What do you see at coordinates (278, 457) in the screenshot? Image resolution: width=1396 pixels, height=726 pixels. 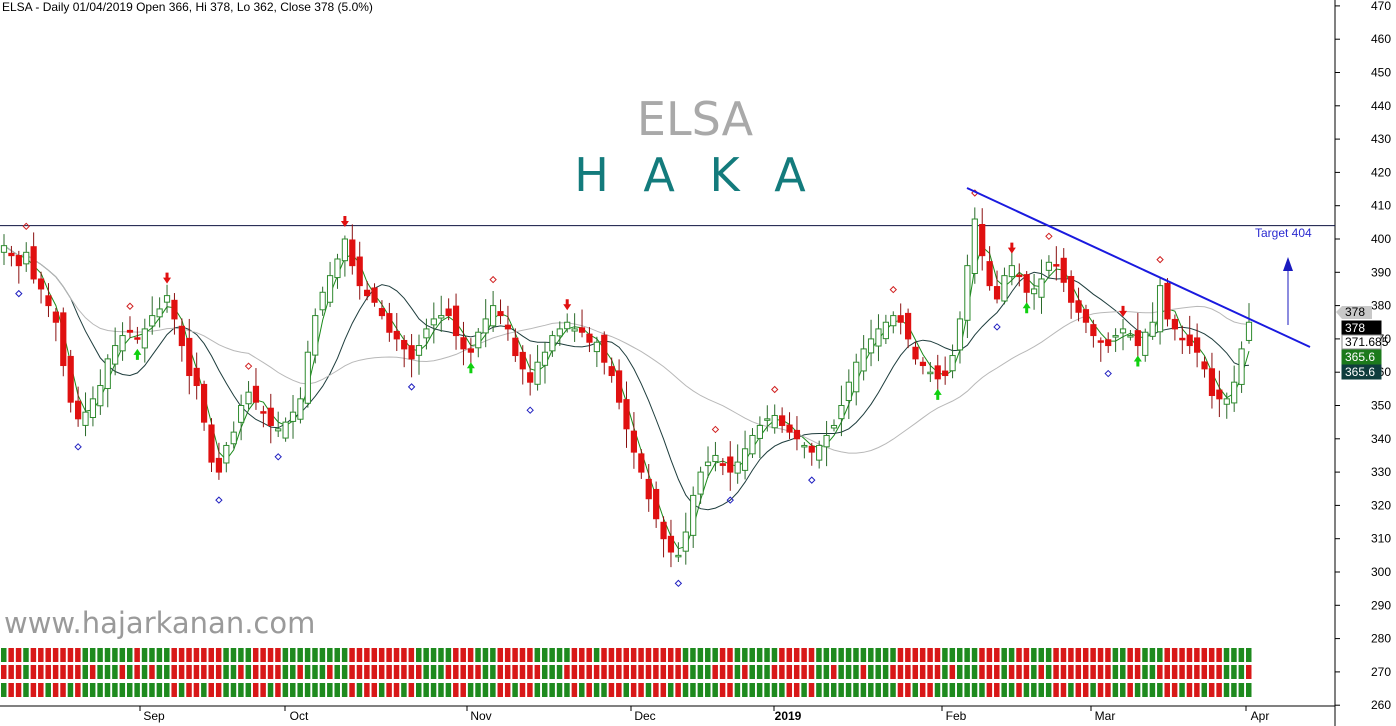 I see `trough-diamond-icon` at bounding box center [278, 457].